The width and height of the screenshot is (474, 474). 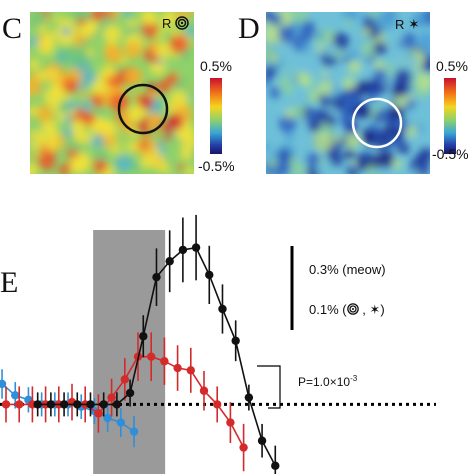 I want to click on scale-label-stimuli: 0.1% ( , ✶), so click(x=347, y=310).